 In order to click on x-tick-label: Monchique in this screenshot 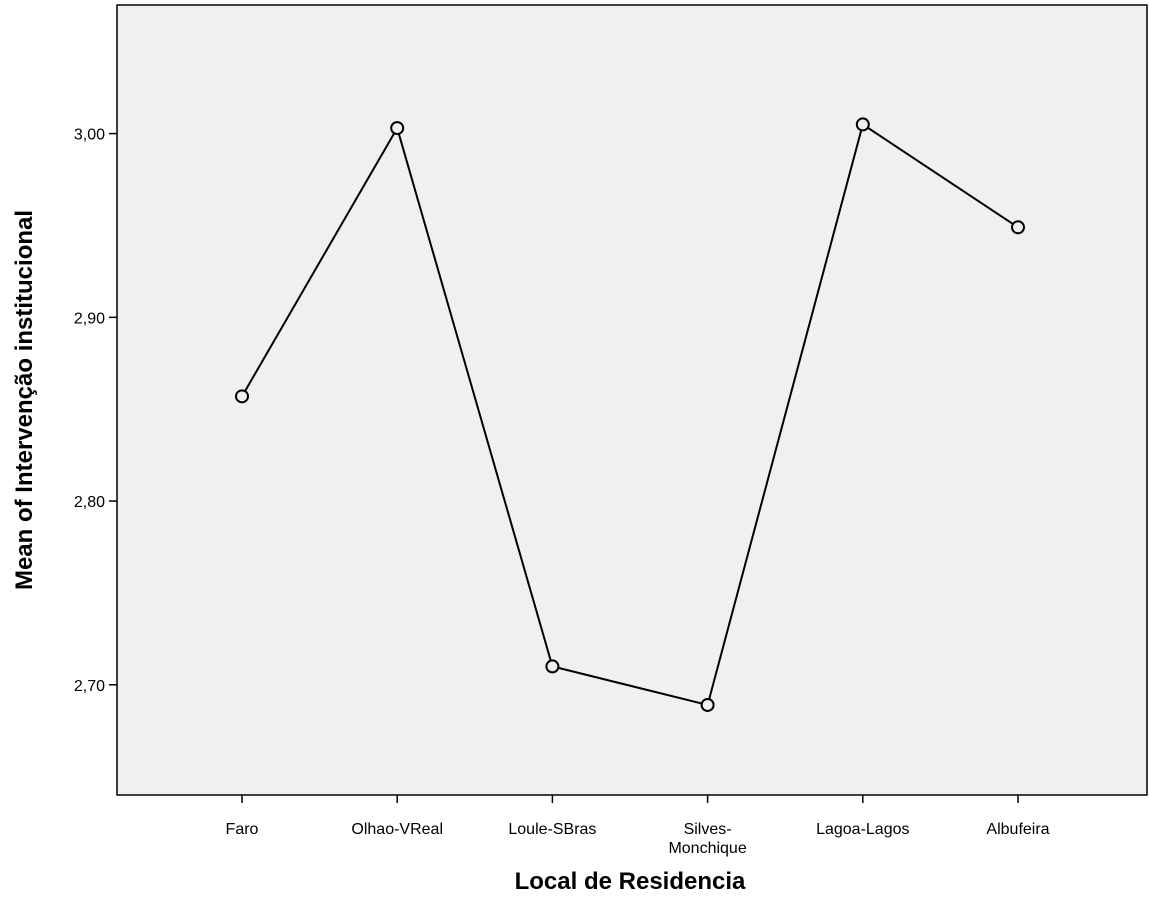, I will do `click(707, 848)`.